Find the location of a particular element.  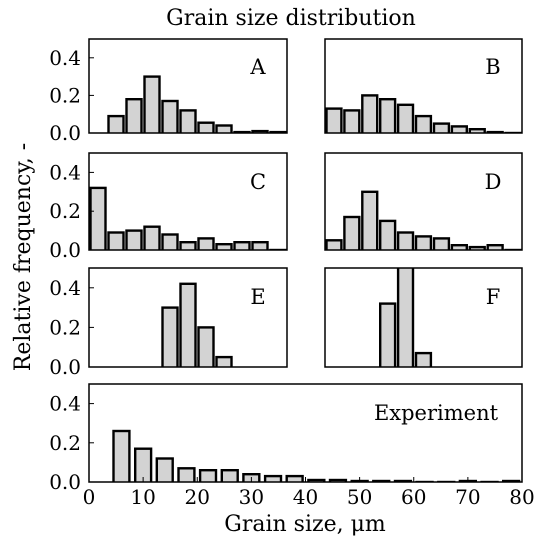

x-tick-label: 60 is located at coordinates (413, 497).